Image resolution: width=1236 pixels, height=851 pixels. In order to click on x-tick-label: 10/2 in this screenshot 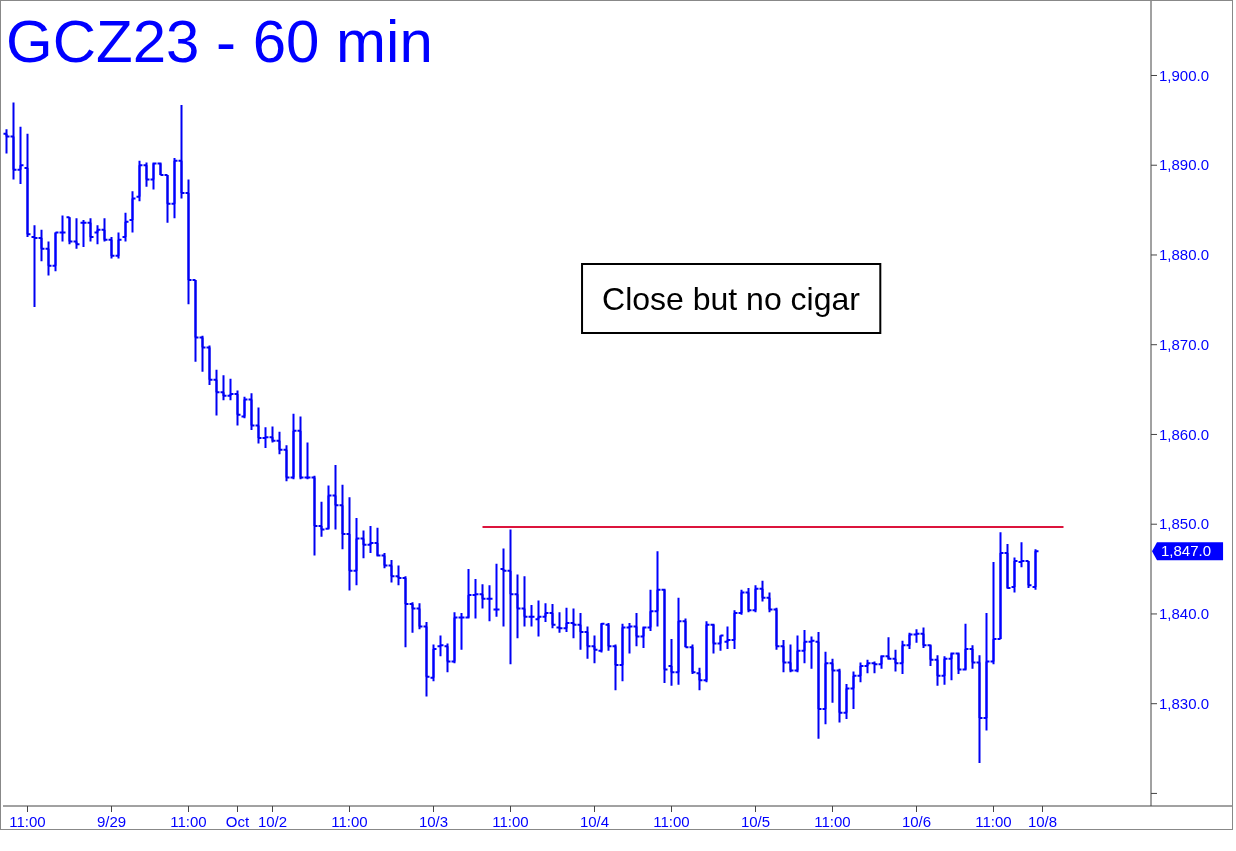, I will do `click(272, 821)`.